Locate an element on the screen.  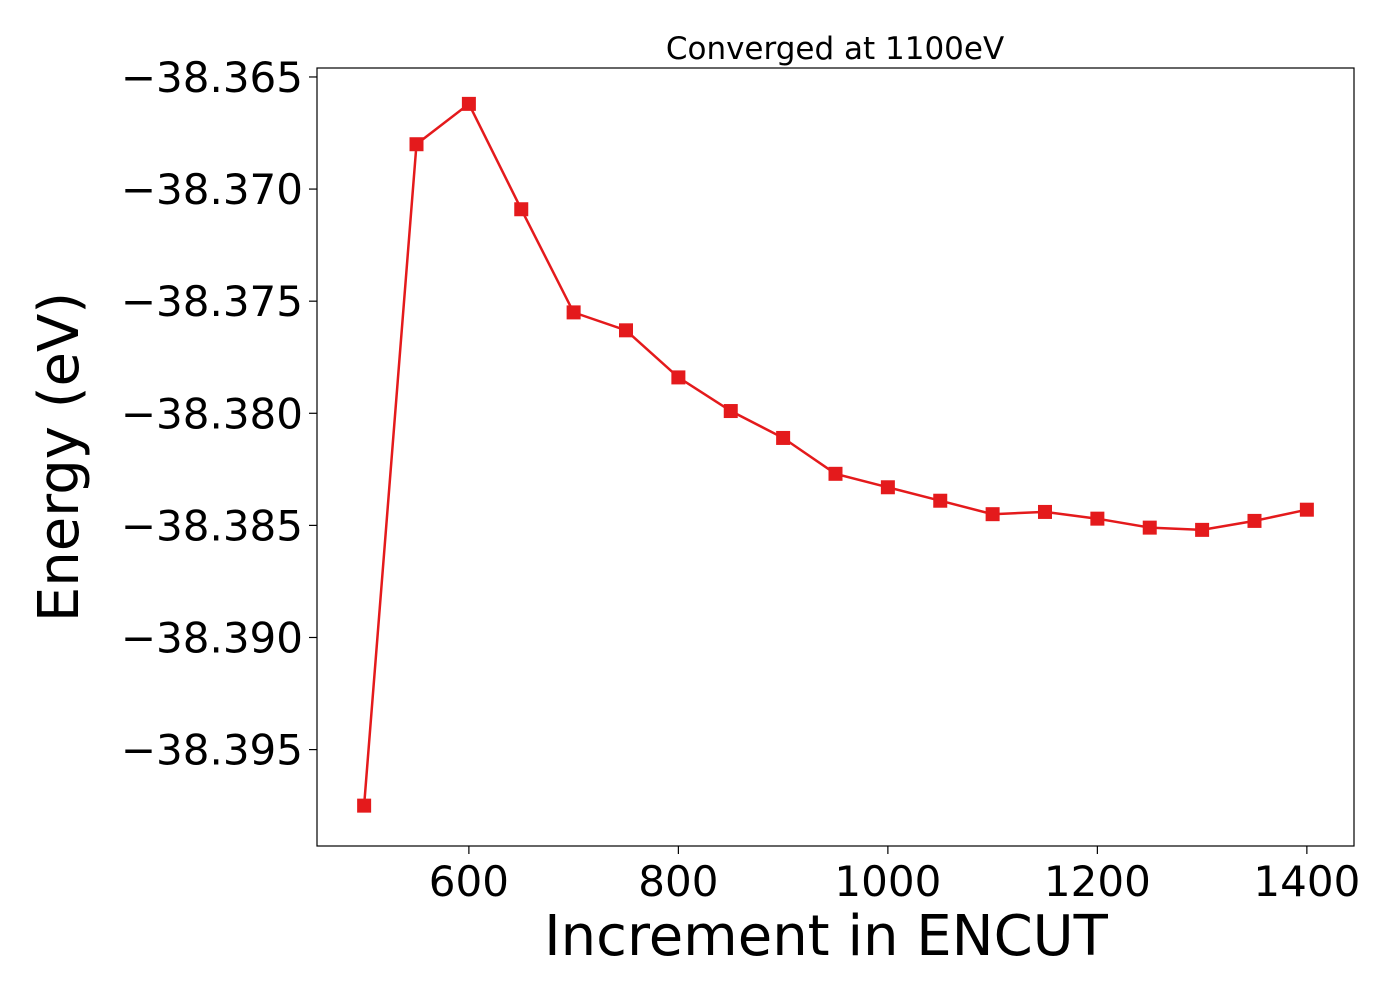
x-tick-label: 1200 is located at coordinates (1097, 881).